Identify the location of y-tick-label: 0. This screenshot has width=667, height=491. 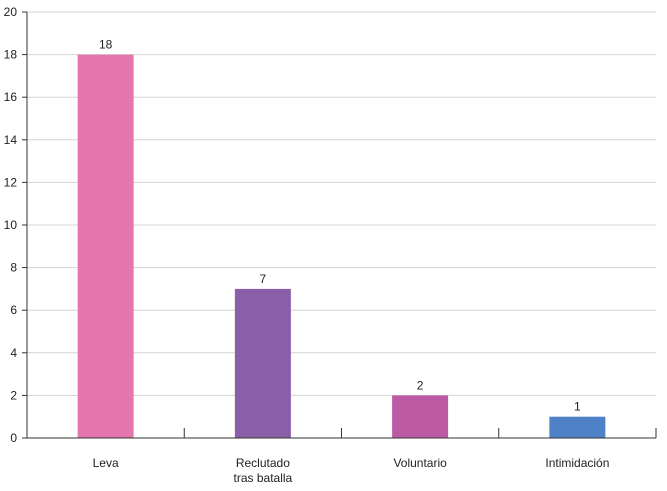
(13, 438).